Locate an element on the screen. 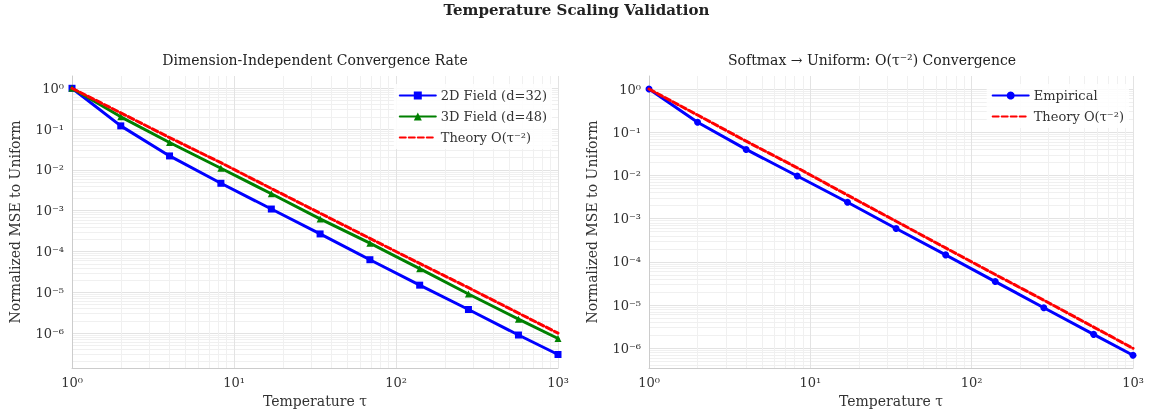 Image resolution: width=1153 pixels, height=413 pixels. legend-label: Empirical is located at coordinates (1065, 95).